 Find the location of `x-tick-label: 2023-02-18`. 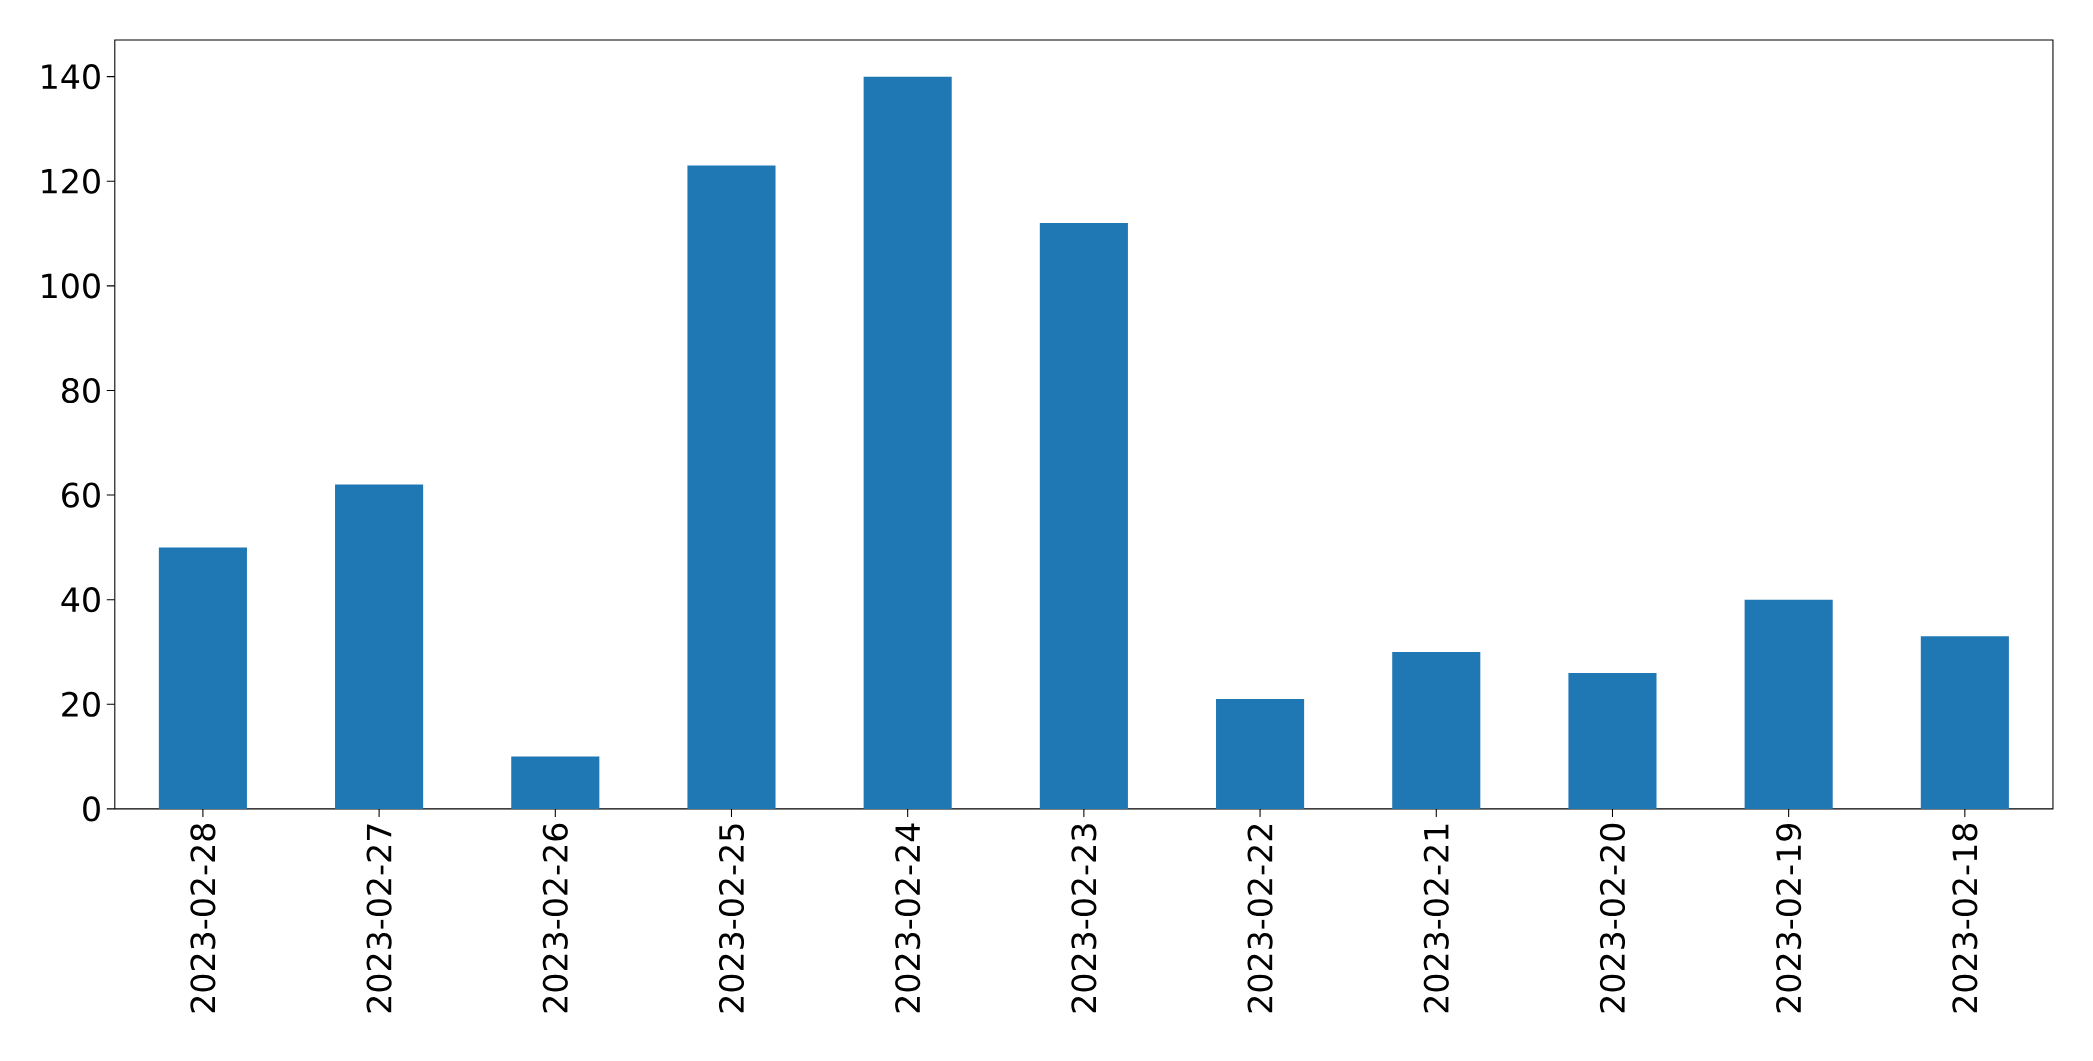

x-tick-label: 2023-02-18 is located at coordinates (1965, 918).